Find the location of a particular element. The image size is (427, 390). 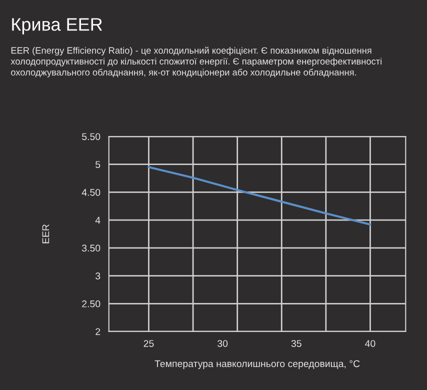

x-tick-label: 25 is located at coordinates (149, 343).